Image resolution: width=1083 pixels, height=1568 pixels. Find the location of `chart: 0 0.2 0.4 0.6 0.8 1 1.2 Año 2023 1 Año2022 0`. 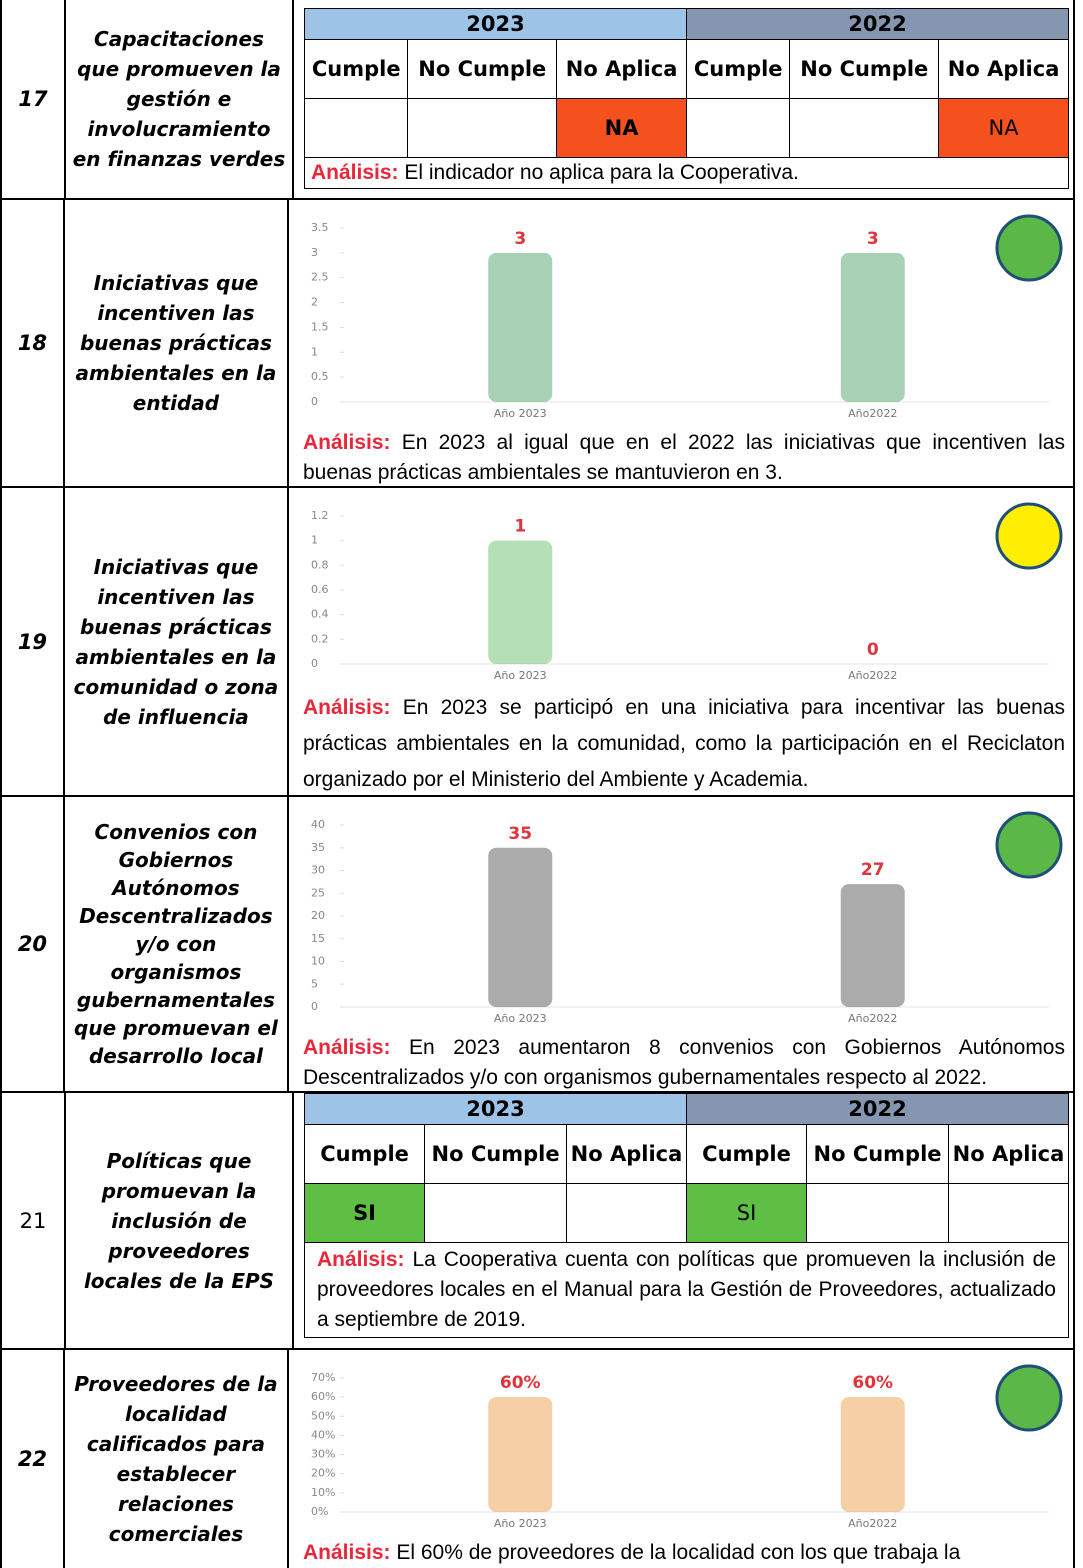

chart: 0 0.2 0.4 0.6 0.8 1 1.2 Año 2023 1 Año2022 0 is located at coordinates (687, 592).